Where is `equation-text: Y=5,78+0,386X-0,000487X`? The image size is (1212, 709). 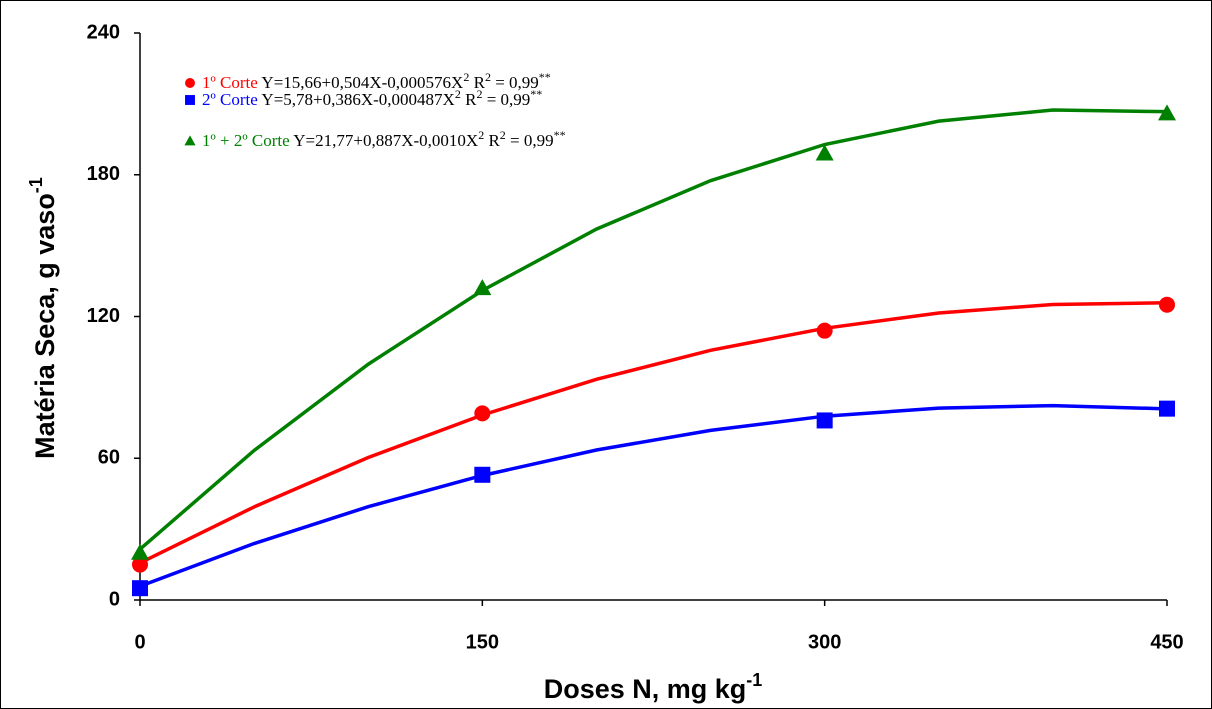 equation-text: Y=5,78+0,386X-0,000487X is located at coordinates (357, 99).